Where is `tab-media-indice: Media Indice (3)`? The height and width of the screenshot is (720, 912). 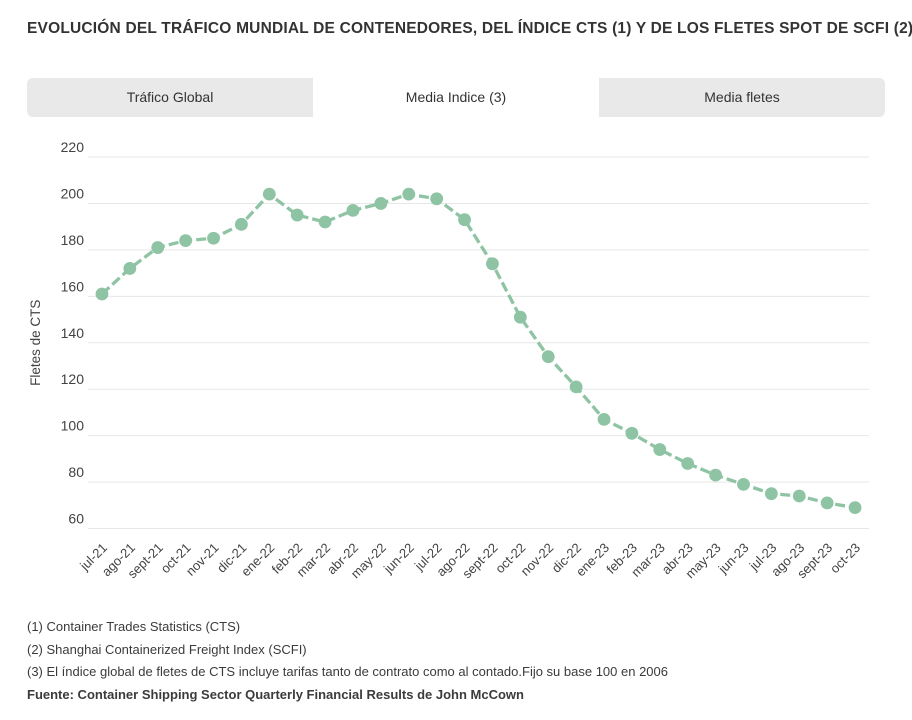
tab-media-indice: Media Indice (3) is located at coordinates (456, 101).